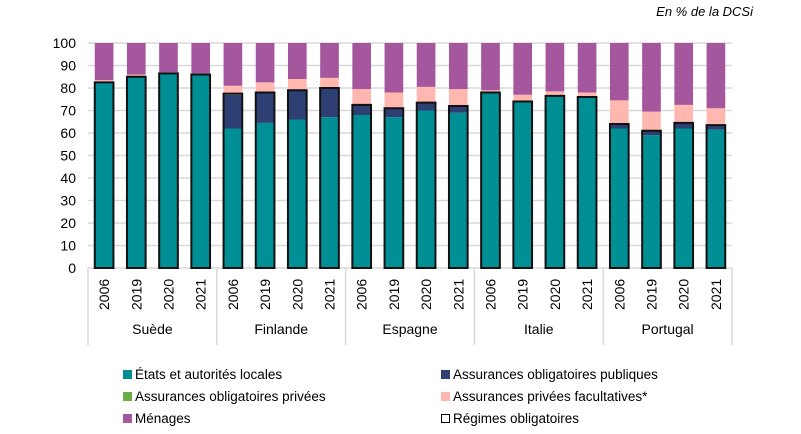 This screenshot has width=801, height=434. I want to click on x-group-label: Suède, so click(152, 329).